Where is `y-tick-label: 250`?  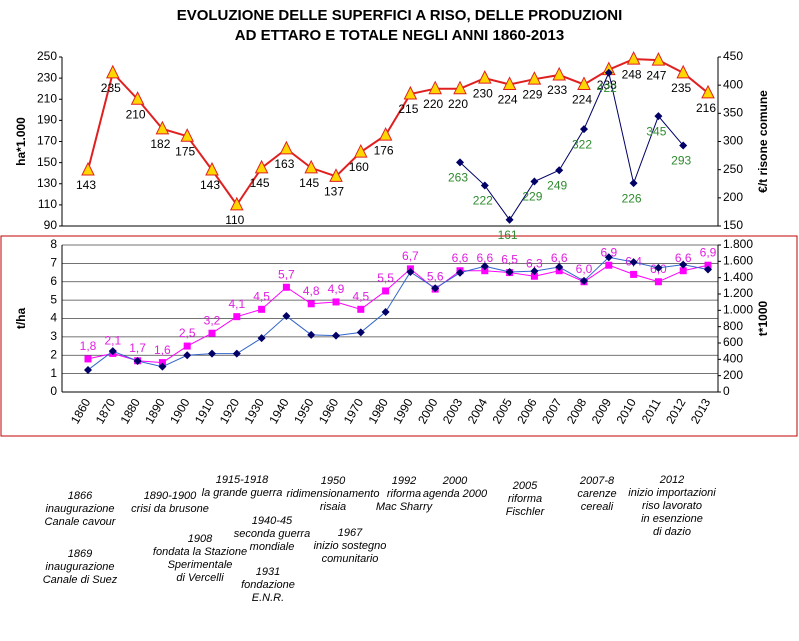
y-tick-label: 250 is located at coordinates (47, 56).